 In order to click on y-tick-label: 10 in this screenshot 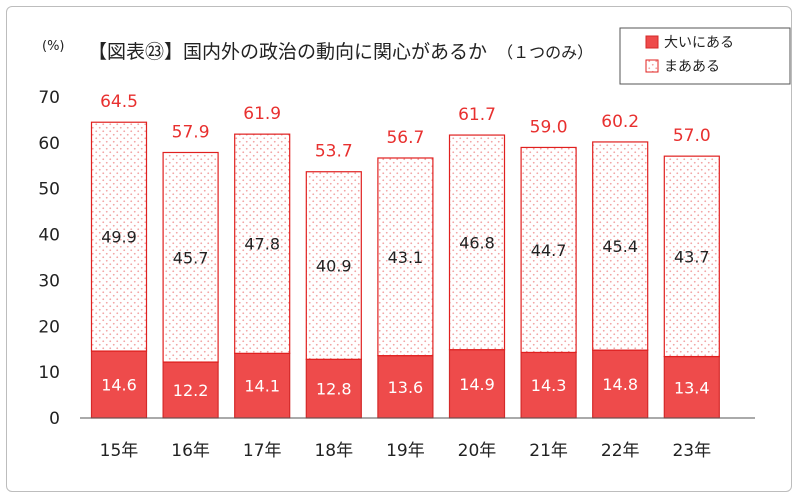, I will do `click(49, 373)`.